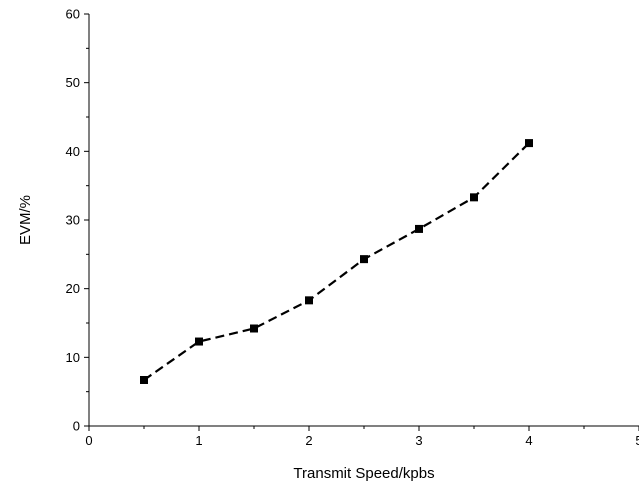 The image size is (639, 489). What do you see at coordinates (528, 440) in the screenshot?
I see `x-tick-label: 4` at bounding box center [528, 440].